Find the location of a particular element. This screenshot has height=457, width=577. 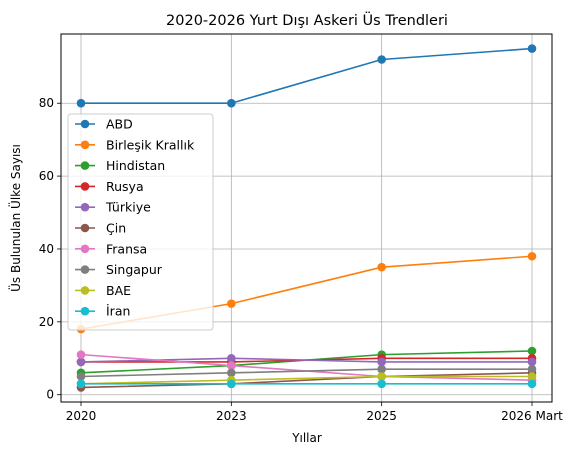

legend-label: Rusya is located at coordinates (125, 186).